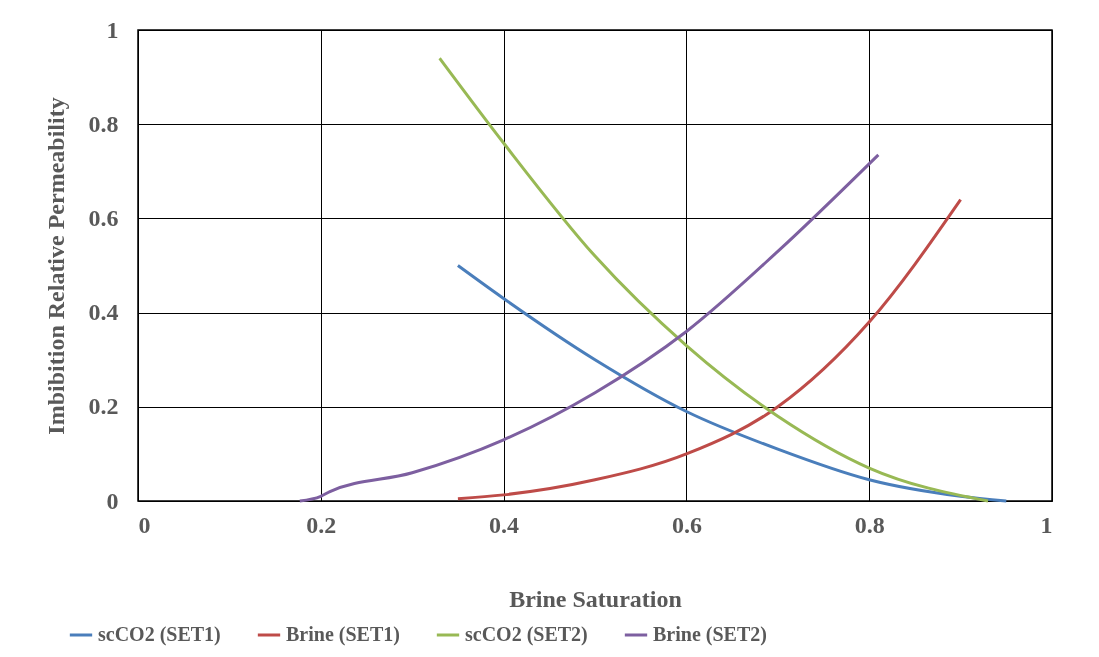  What do you see at coordinates (159, 634) in the screenshot?
I see `legend-label: scCO2 (SET1)` at bounding box center [159, 634].